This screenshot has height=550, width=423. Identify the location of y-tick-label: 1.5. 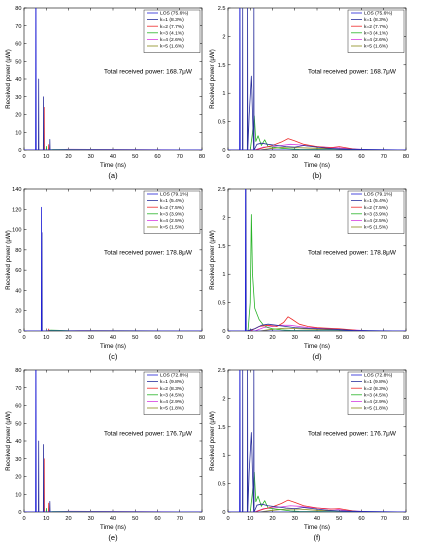
(222, 428).